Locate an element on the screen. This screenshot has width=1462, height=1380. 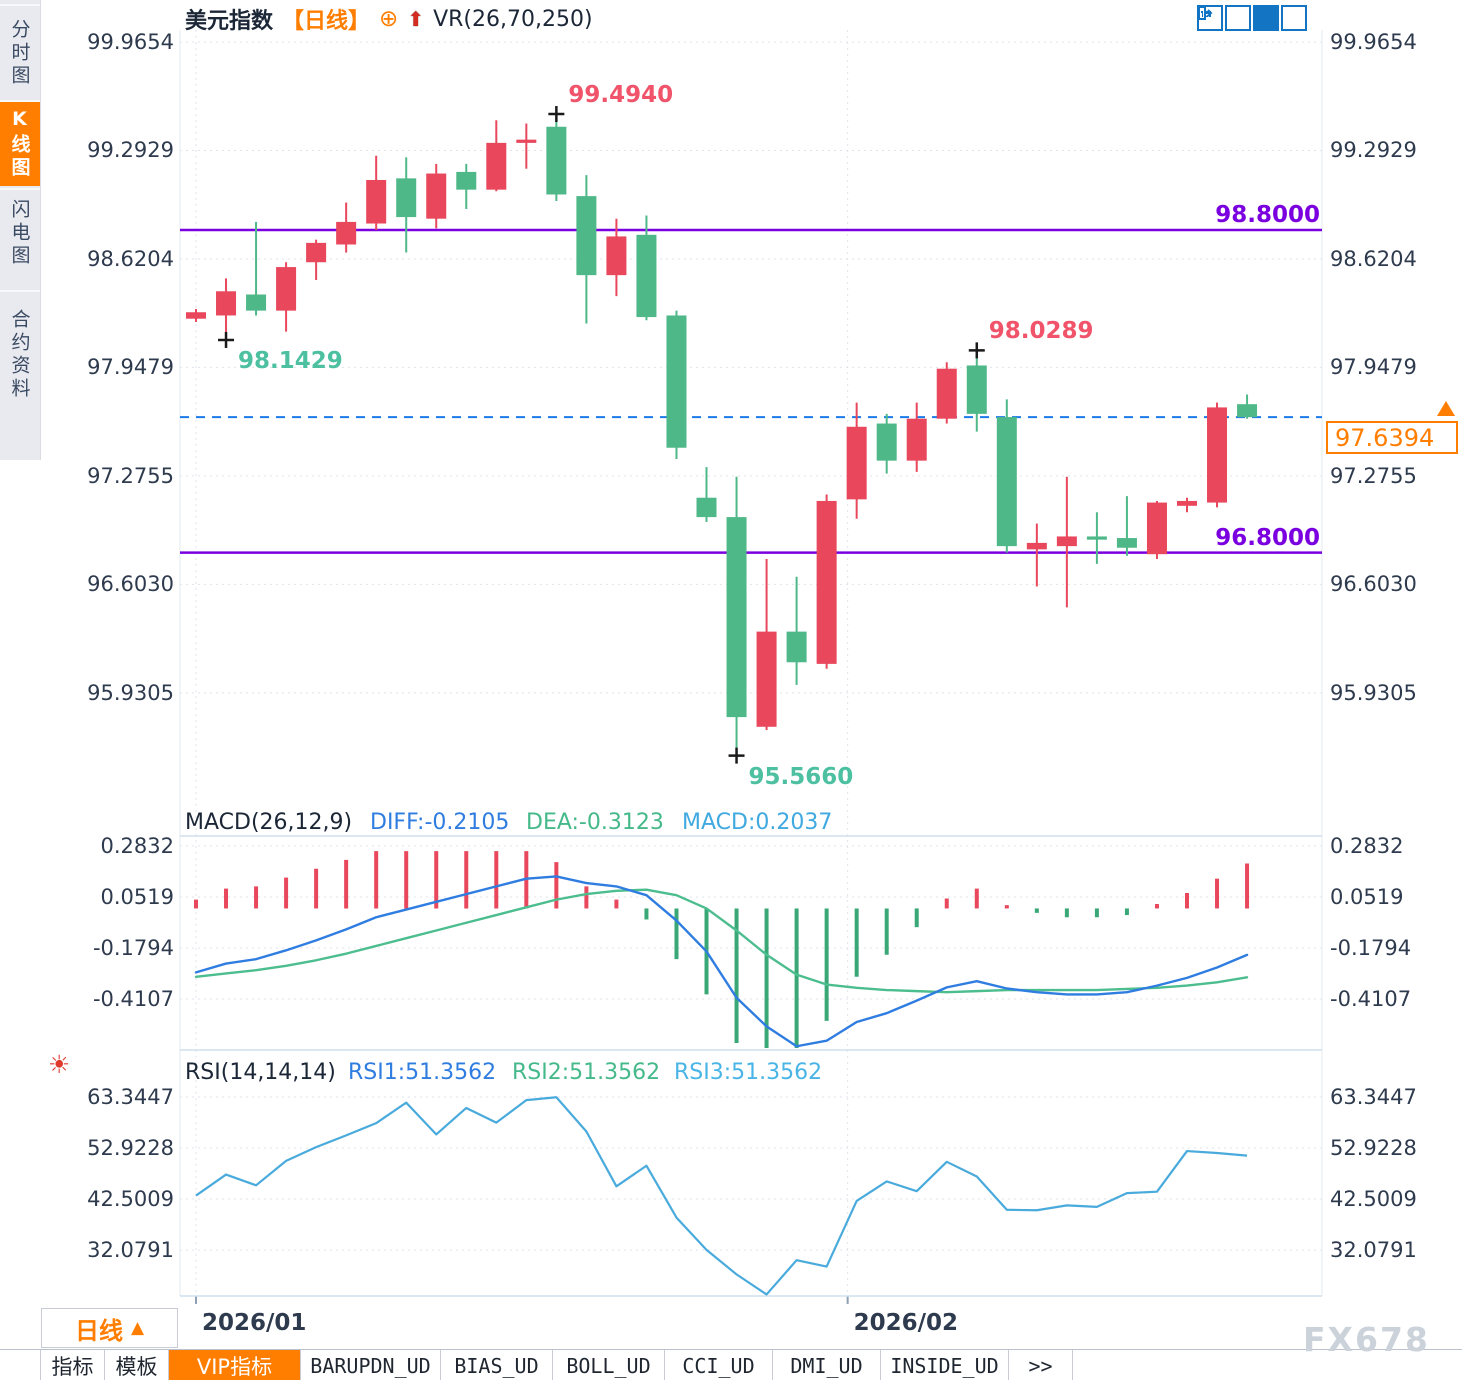
price-annotation: 98.0289 is located at coordinates (1041, 331).